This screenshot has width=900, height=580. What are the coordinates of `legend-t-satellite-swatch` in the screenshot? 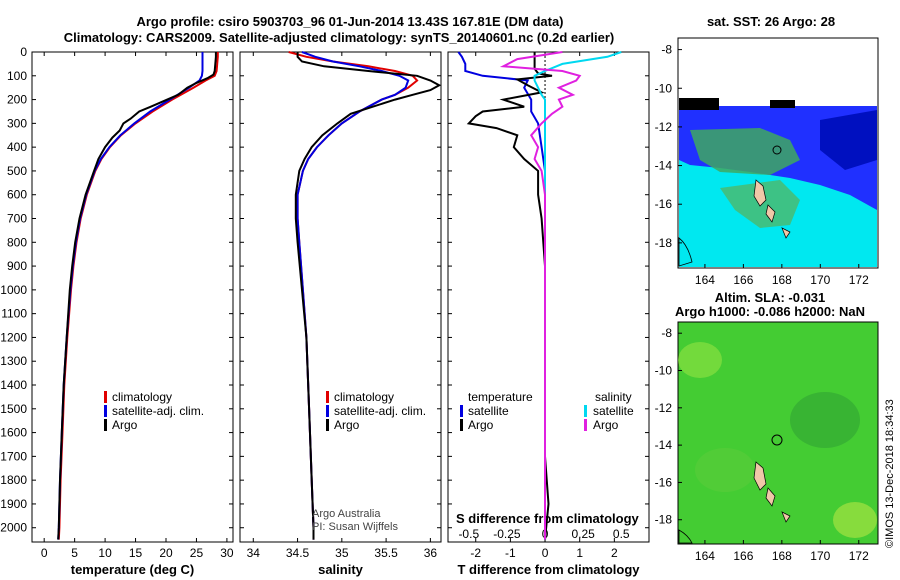 It's located at (461, 411).